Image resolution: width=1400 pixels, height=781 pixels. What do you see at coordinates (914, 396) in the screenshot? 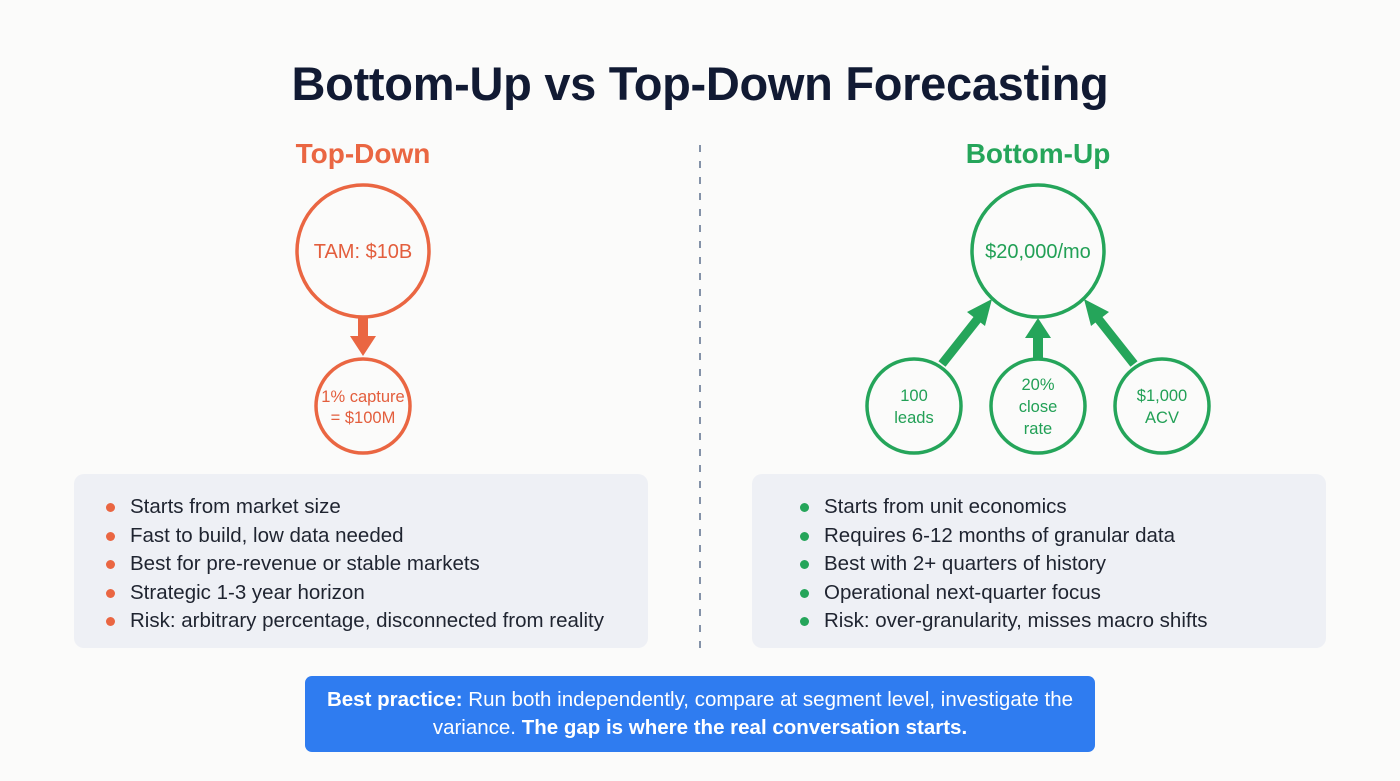
I see `leads-node-line1: 100` at bounding box center [914, 396].